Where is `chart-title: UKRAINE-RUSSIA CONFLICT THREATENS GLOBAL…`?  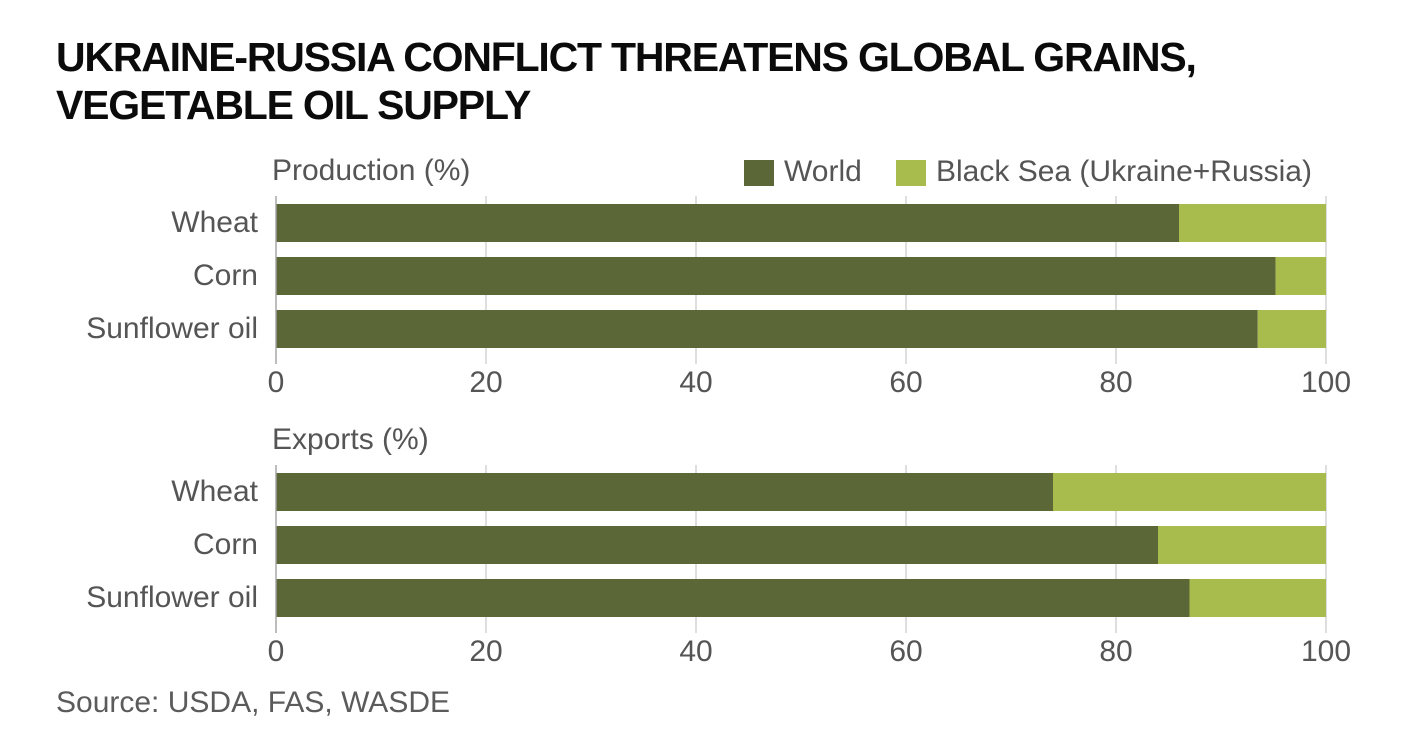
chart-title: UKRAINE-RUSSIA CONFLICT THREATENS GLOBAL… is located at coordinates (626, 81).